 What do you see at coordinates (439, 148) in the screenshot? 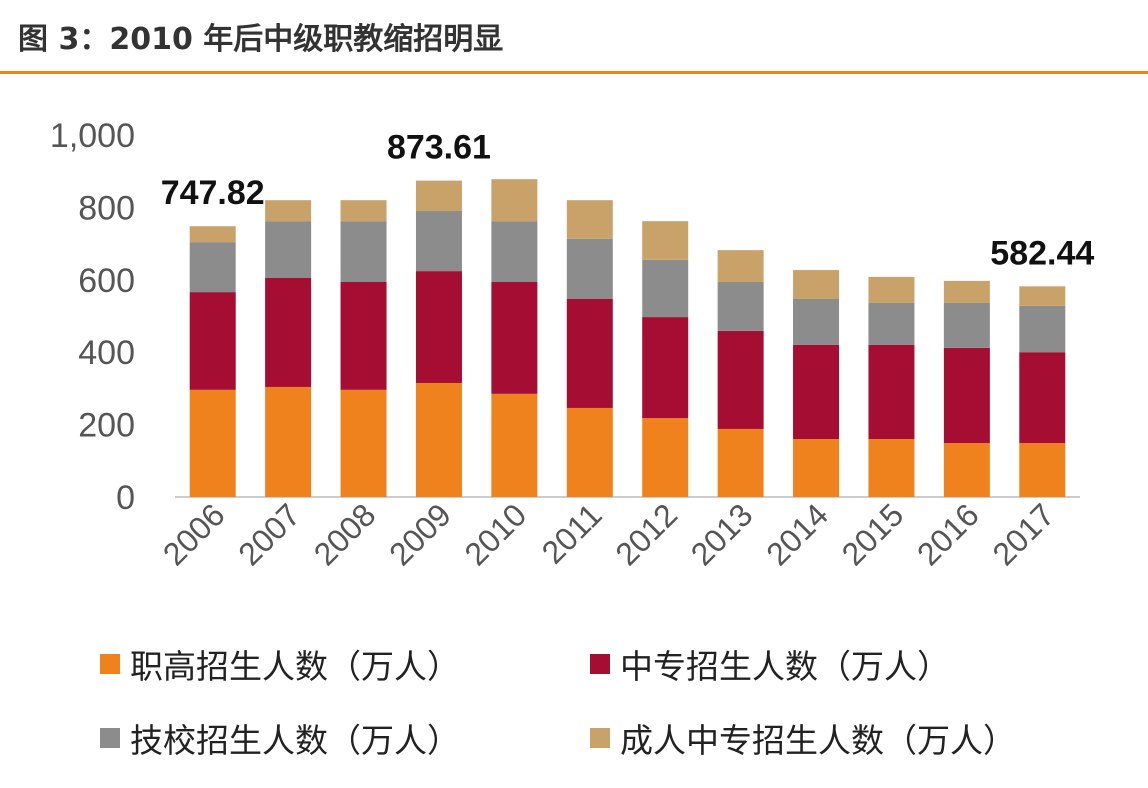
I see `data-label: 873.61` at bounding box center [439, 148].